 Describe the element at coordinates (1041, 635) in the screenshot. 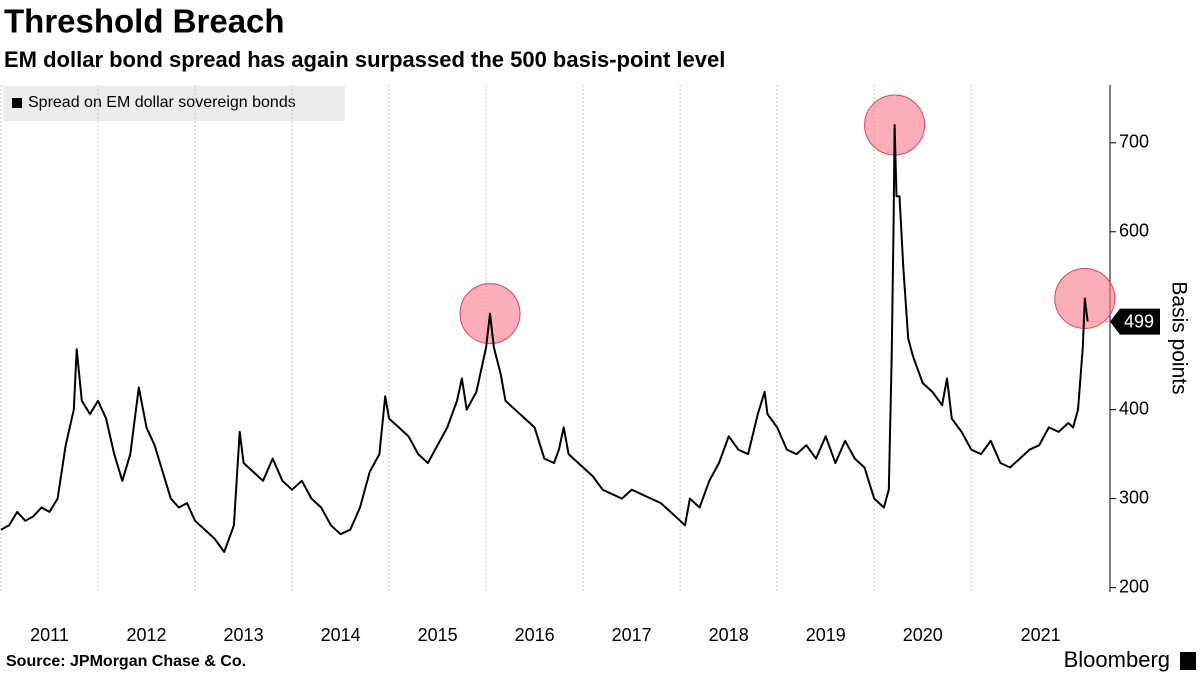

I see `x-tick-label: 2021` at that location.